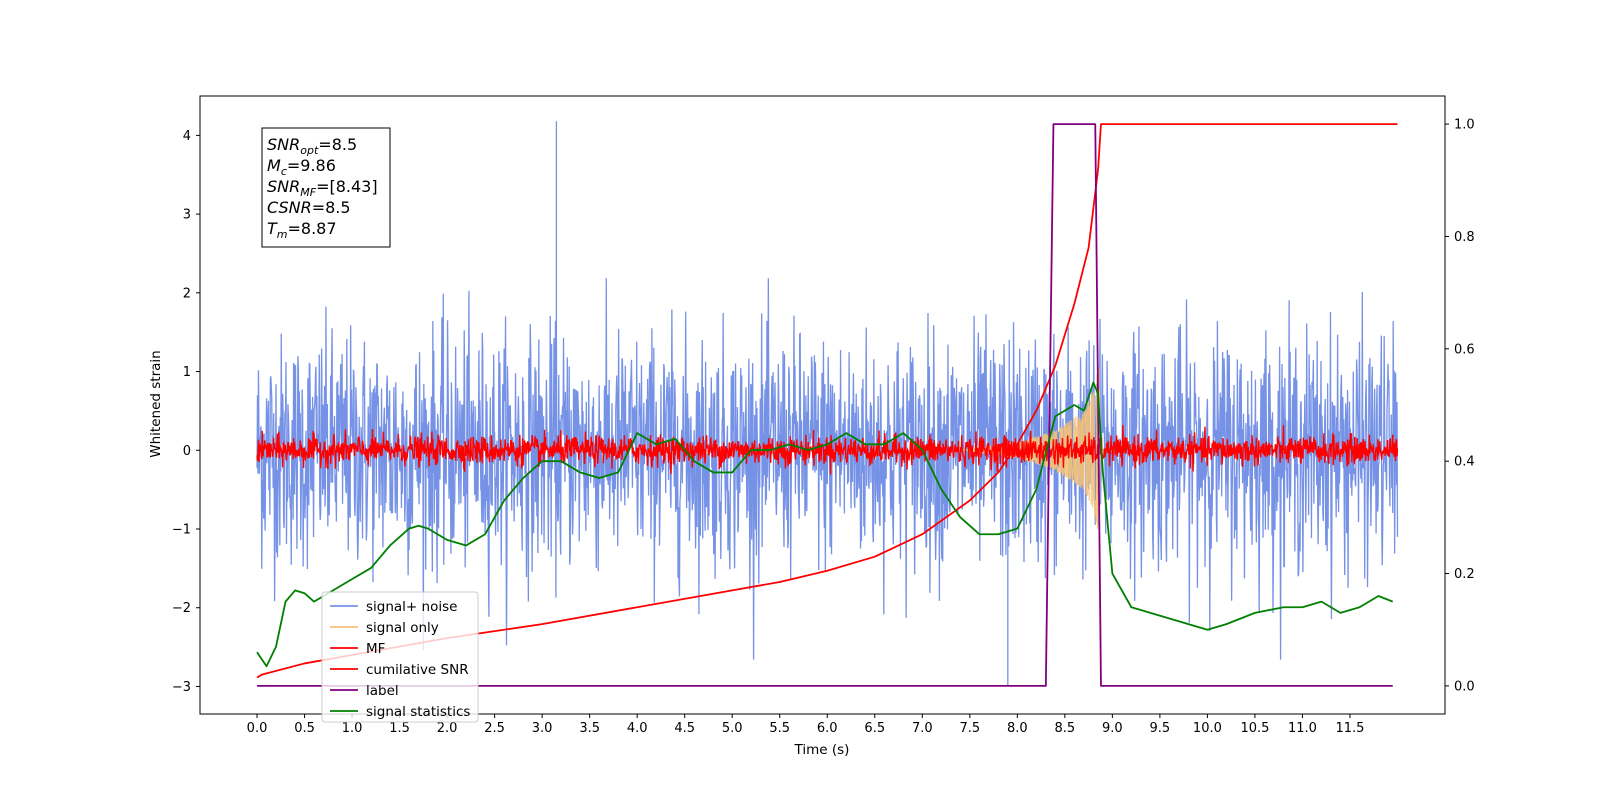 Image resolution: width=1600 pixels, height=800 pixels. What do you see at coordinates (411, 607) in the screenshot?
I see `legend-label: signal+ noise` at bounding box center [411, 607].